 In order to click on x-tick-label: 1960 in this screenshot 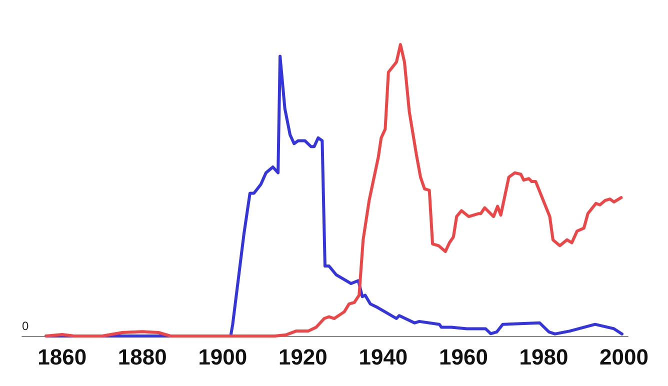, I will do `click(463, 357)`.